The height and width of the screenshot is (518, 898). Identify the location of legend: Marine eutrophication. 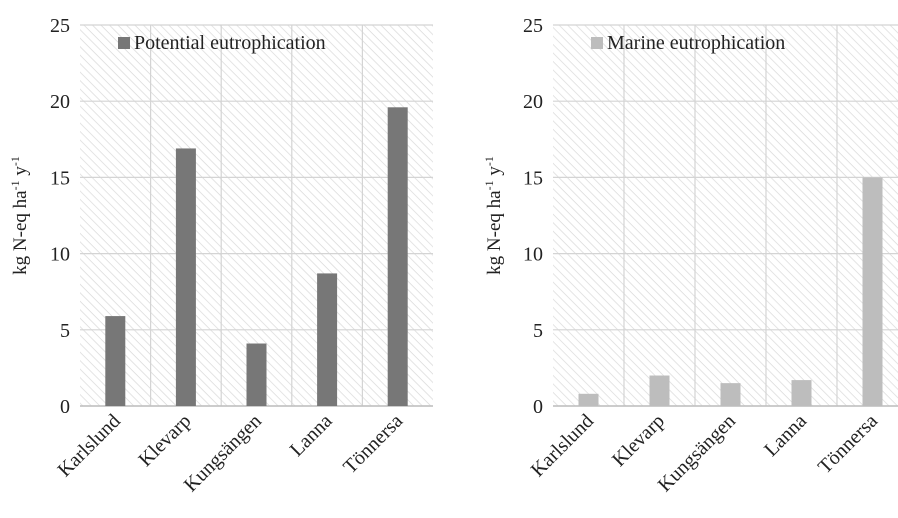
(688, 43).